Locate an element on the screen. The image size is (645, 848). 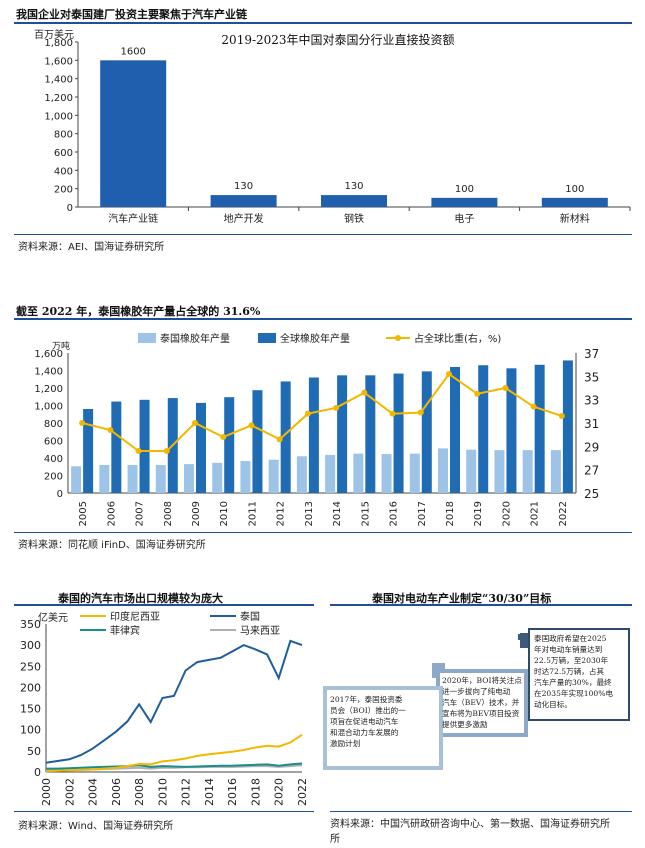
chart3-ytick-label: 50 is located at coordinates (34, 751).